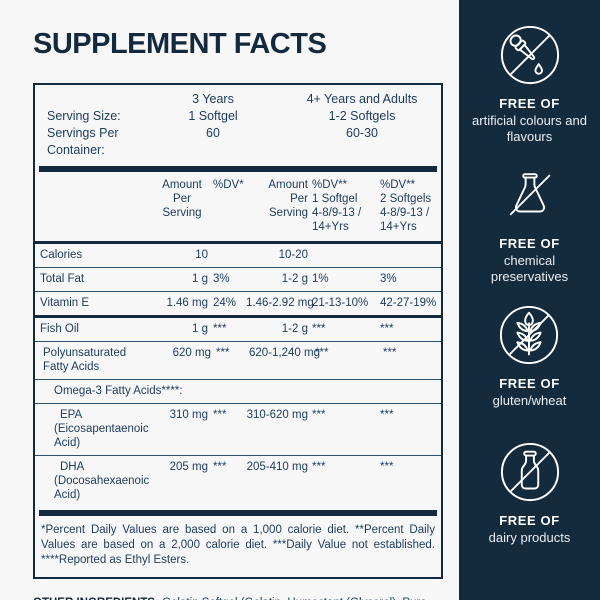  What do you see at coordinates (529, 55) in the screenshot?
I see `no-dropper-icon` at bounding box center [529, 55].